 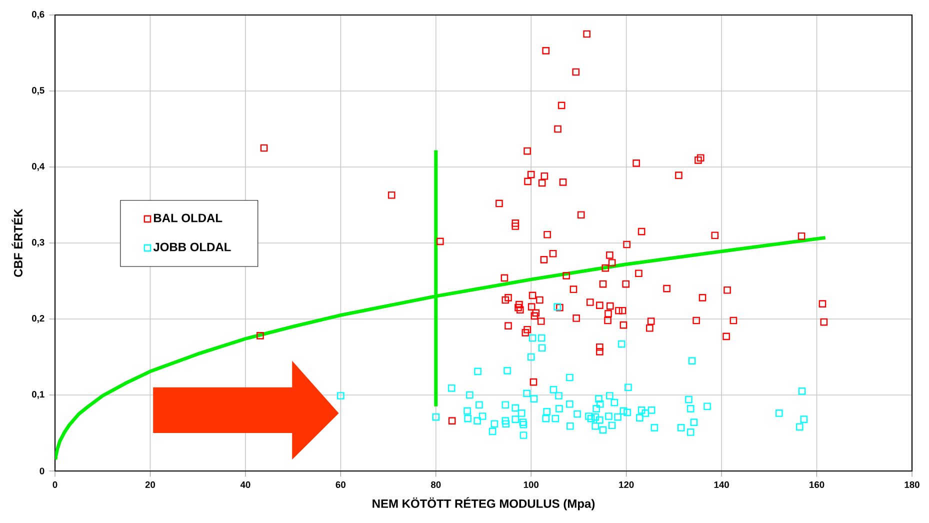 What do you see at coordinates (531, 484) in the screenshot?
I see `x-tick-label: 100` at bounding box center [531, 484].